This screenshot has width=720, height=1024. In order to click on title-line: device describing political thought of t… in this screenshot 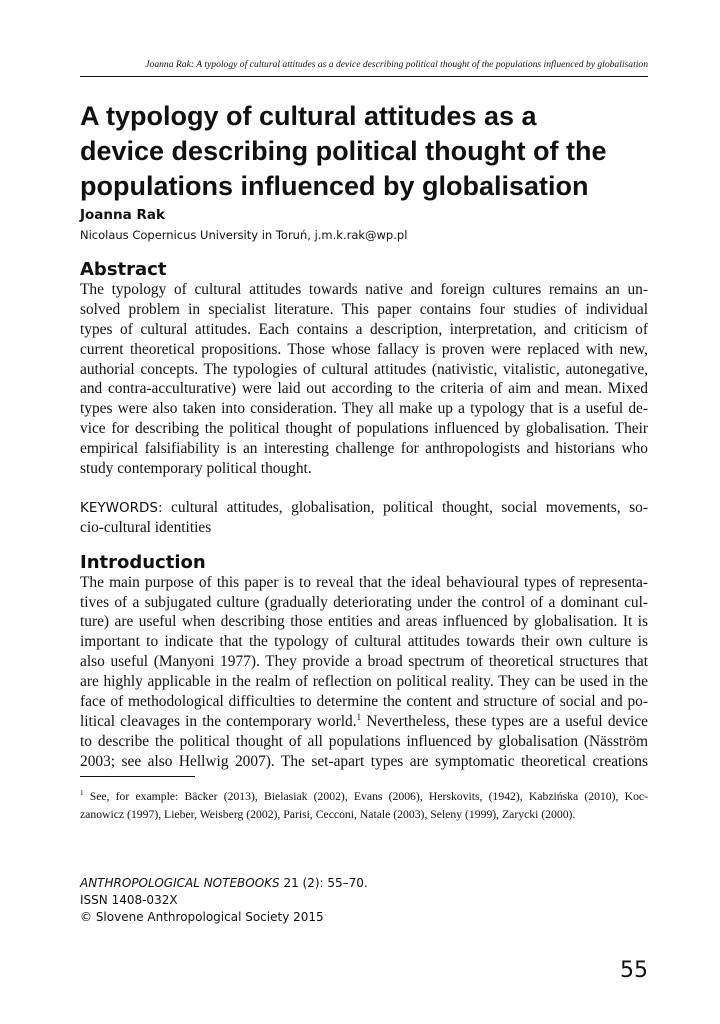, I will do `click(343, 151)`.